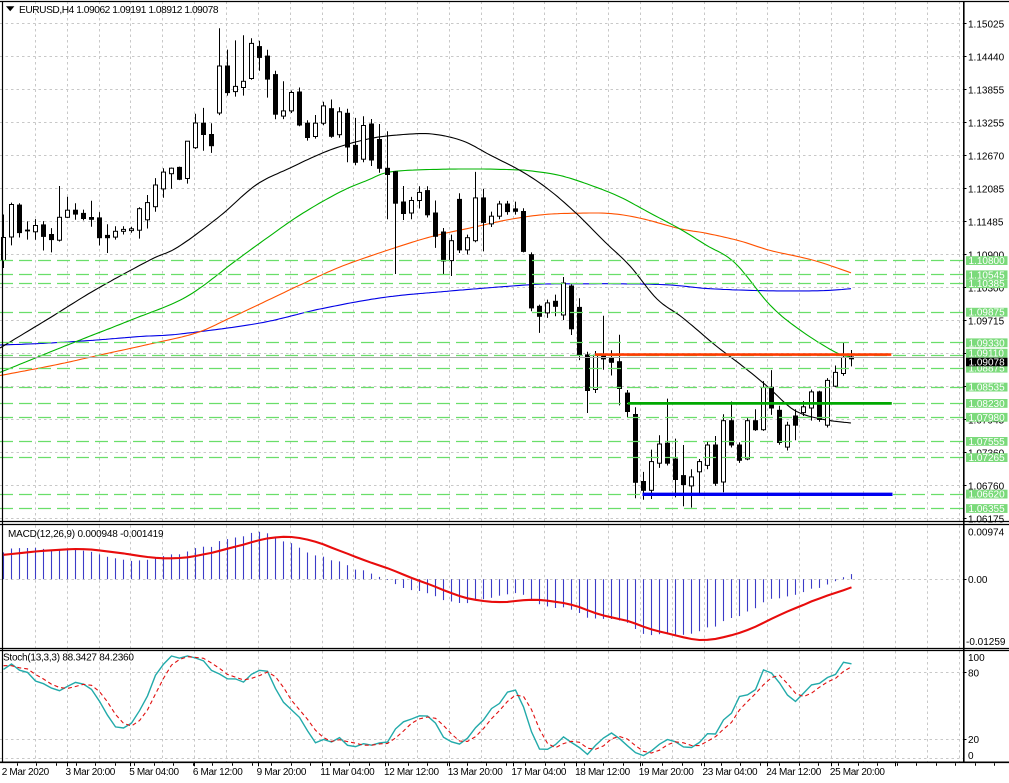 Image resolution: width=1009 pixels, height=783 pixels. I want to click on svg-text: 1.08875, so click(987, 369).